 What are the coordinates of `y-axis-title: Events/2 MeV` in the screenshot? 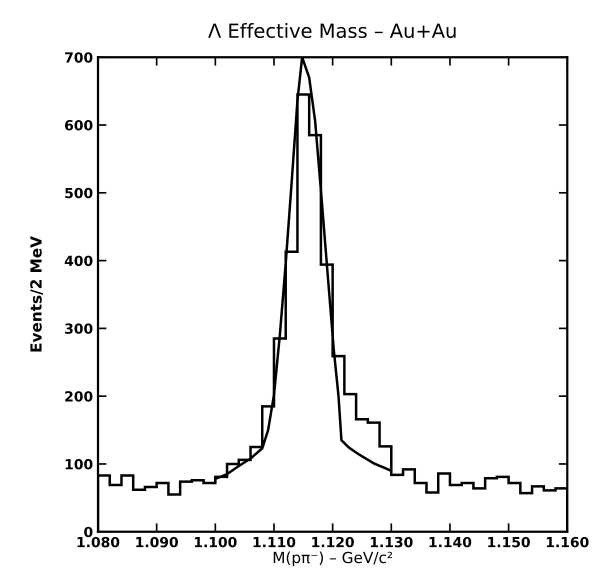 It's located at (36, 294).